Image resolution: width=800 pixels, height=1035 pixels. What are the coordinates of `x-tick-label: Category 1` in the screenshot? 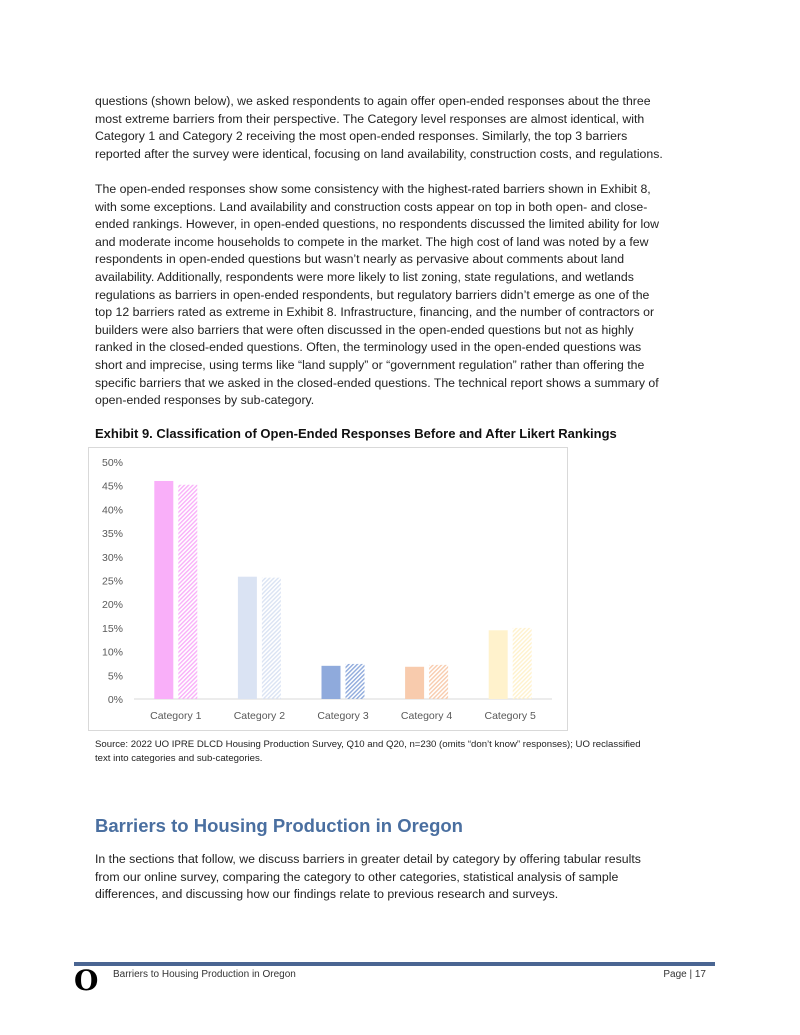 It's located at (176, 716).